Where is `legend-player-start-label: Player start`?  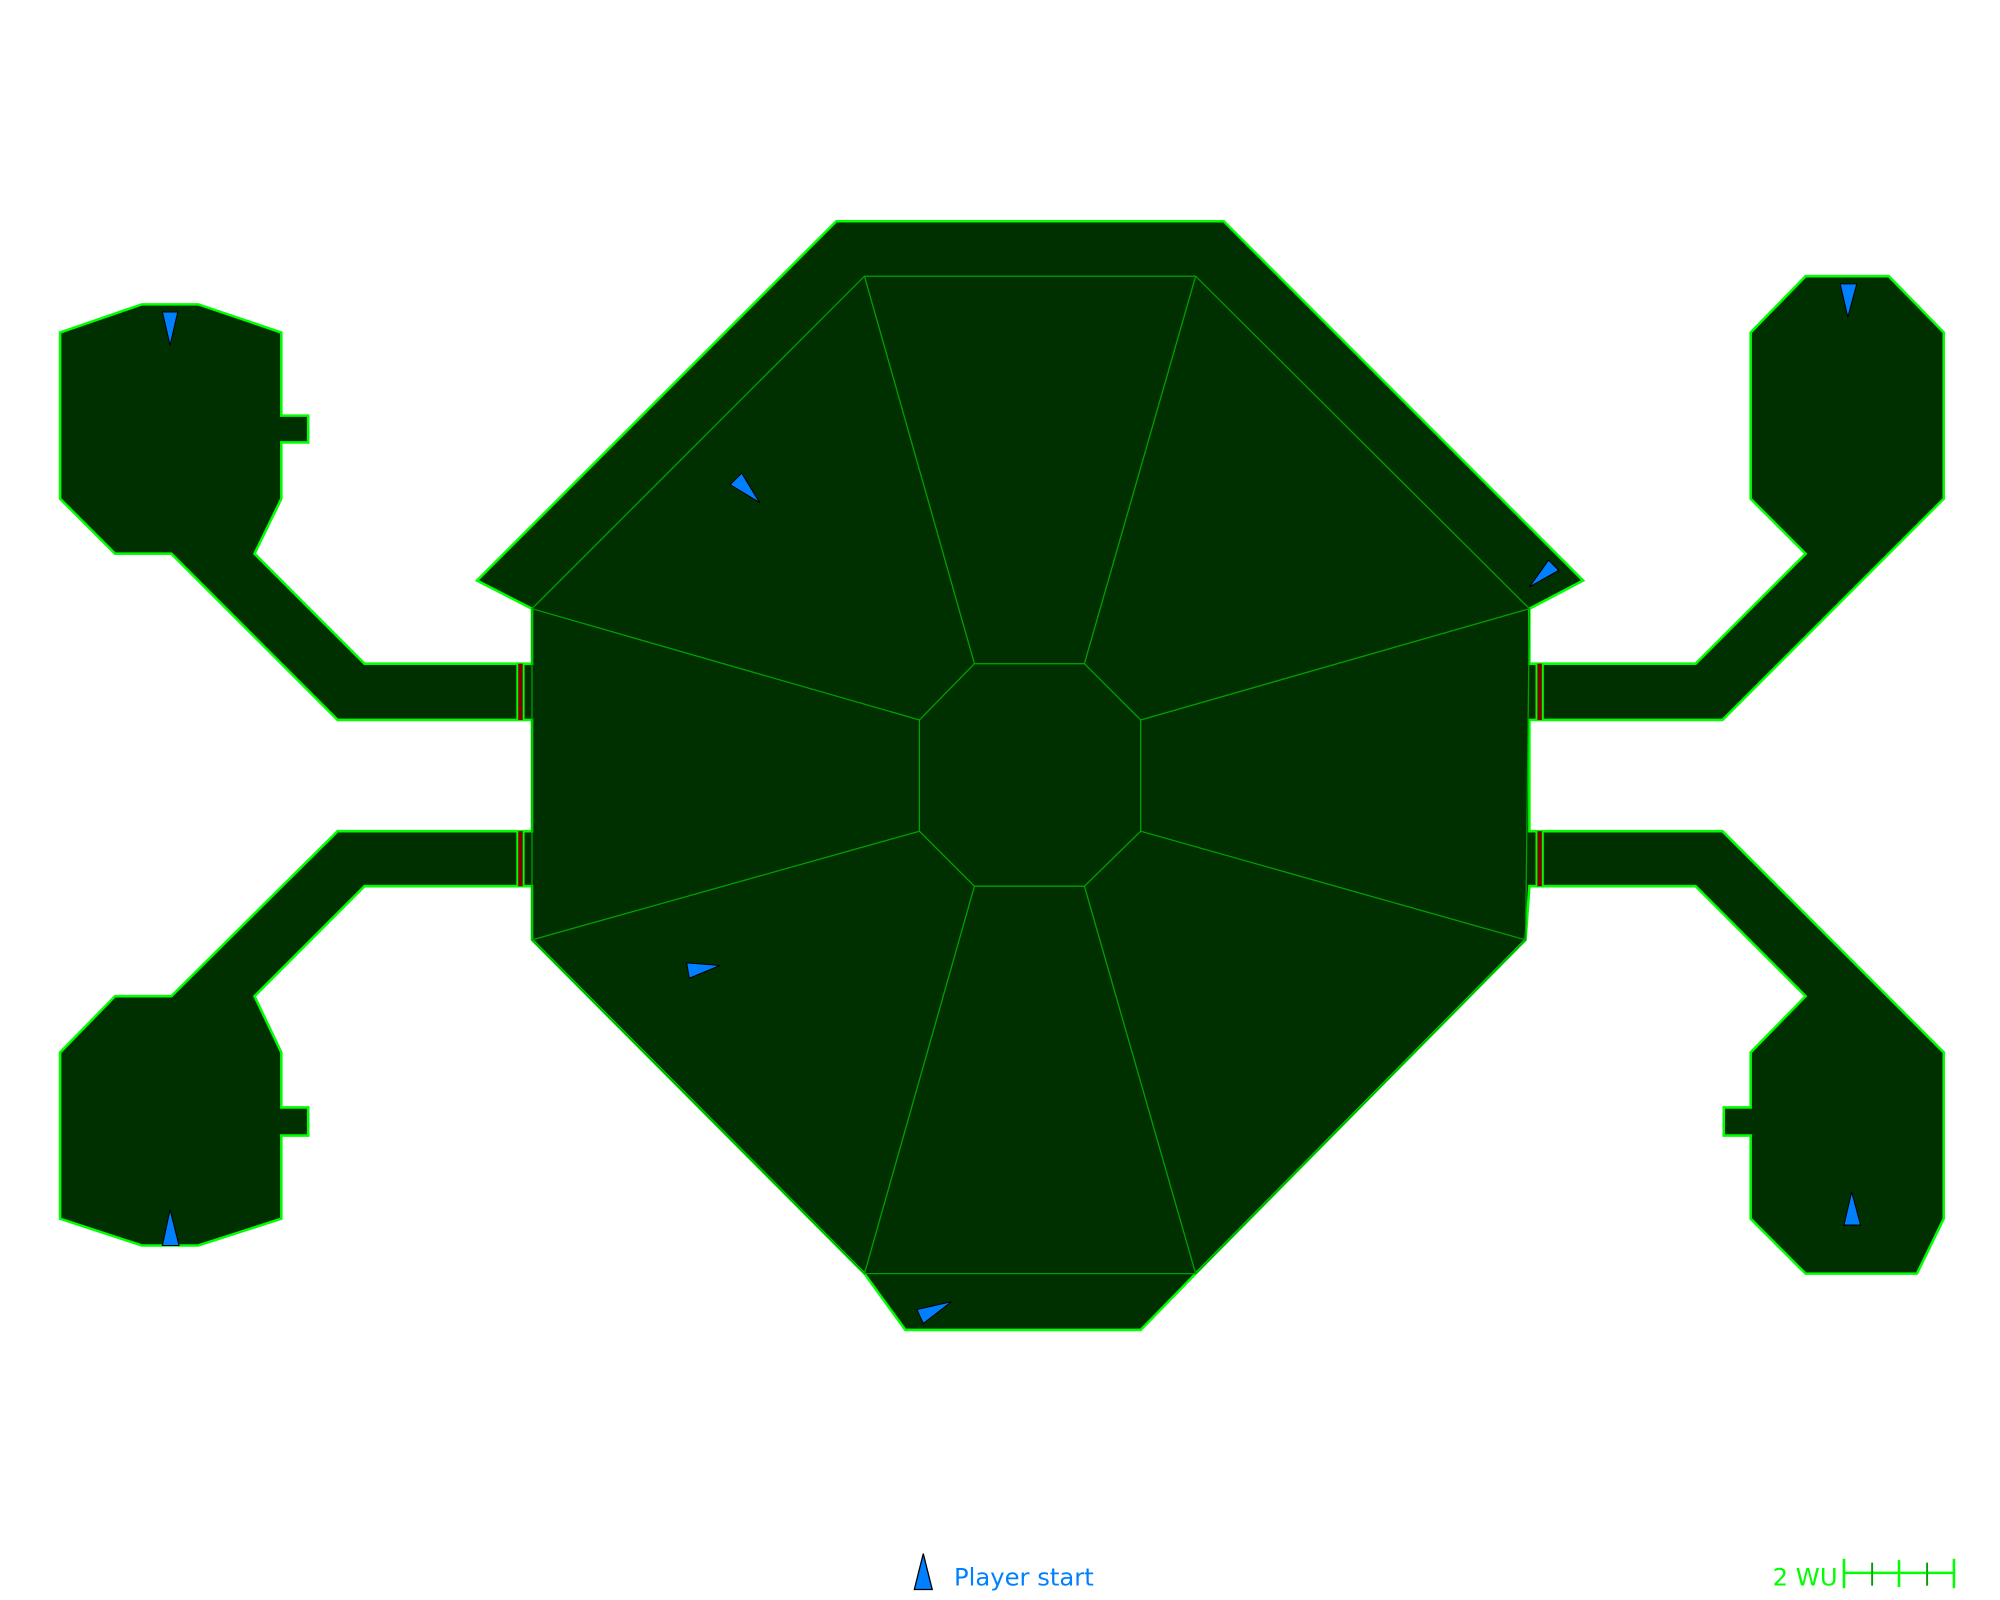
legend-player-start-label: Player start is located at coordinates (1024, 1577).